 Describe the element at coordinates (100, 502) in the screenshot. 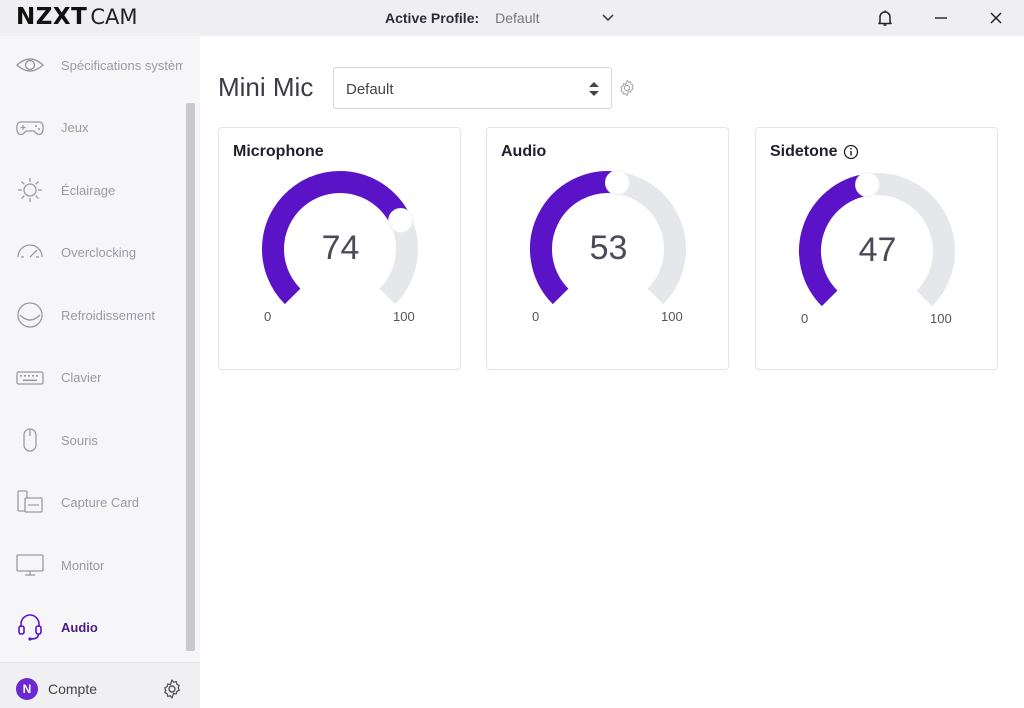

I see `sidebar-item-label: Capture Card` at that location.